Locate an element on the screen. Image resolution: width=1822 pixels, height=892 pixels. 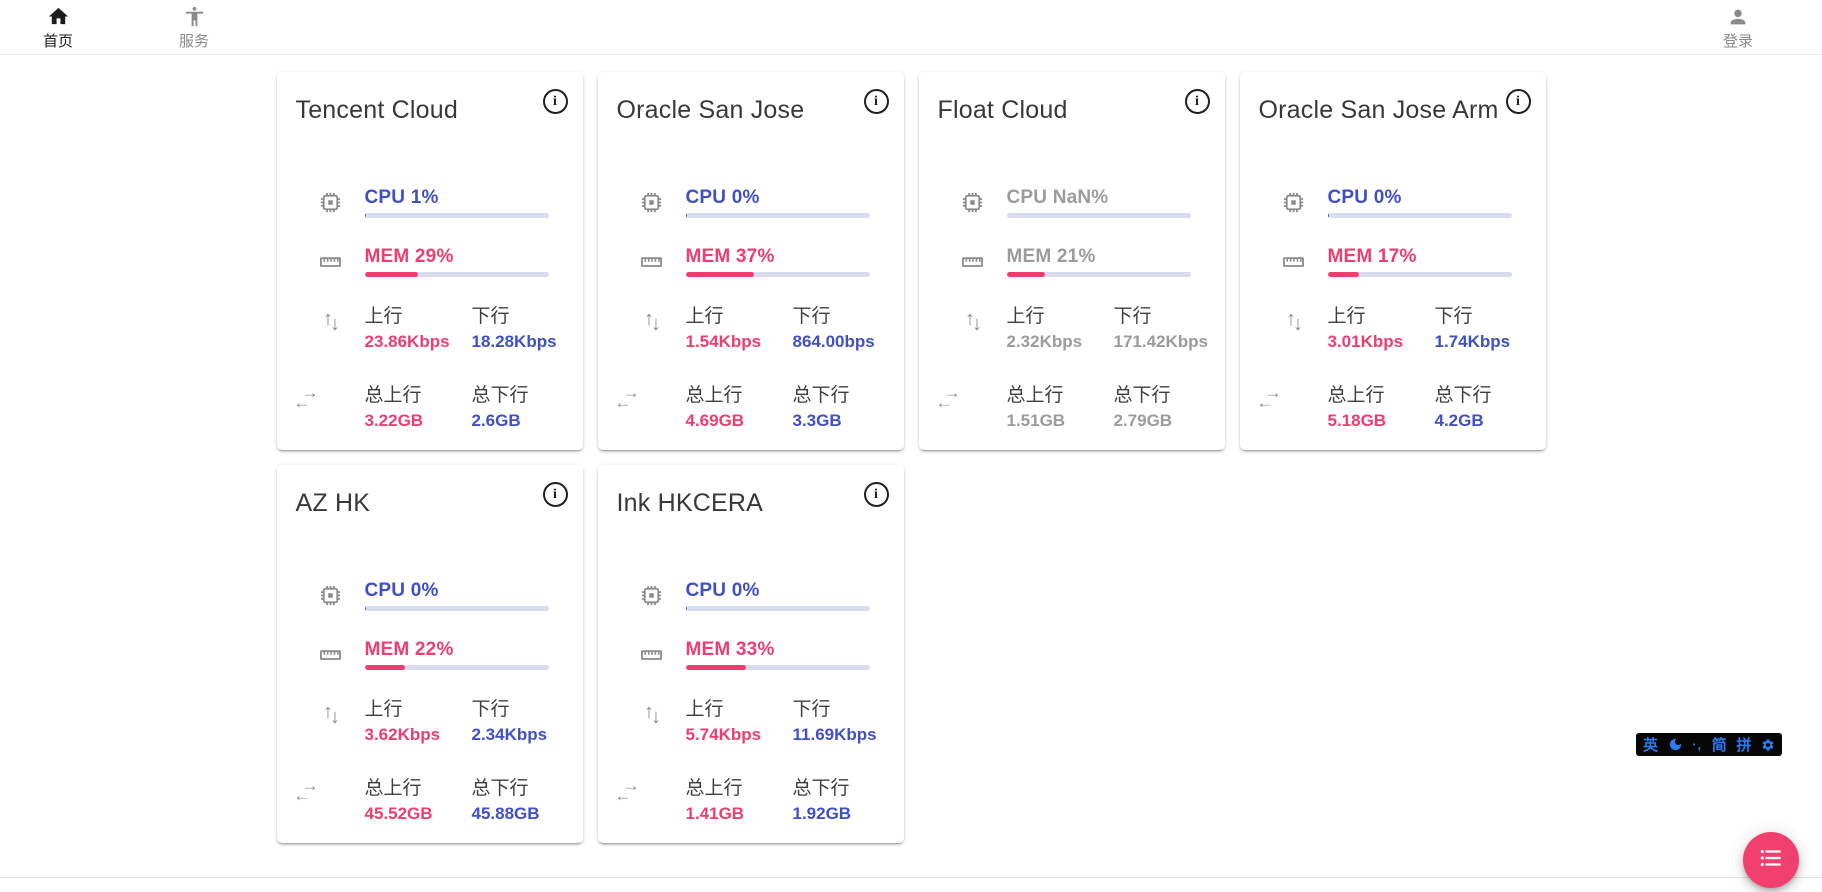
upload-speed-value: 2.32Kbps is located at coordinates (1044, 341).